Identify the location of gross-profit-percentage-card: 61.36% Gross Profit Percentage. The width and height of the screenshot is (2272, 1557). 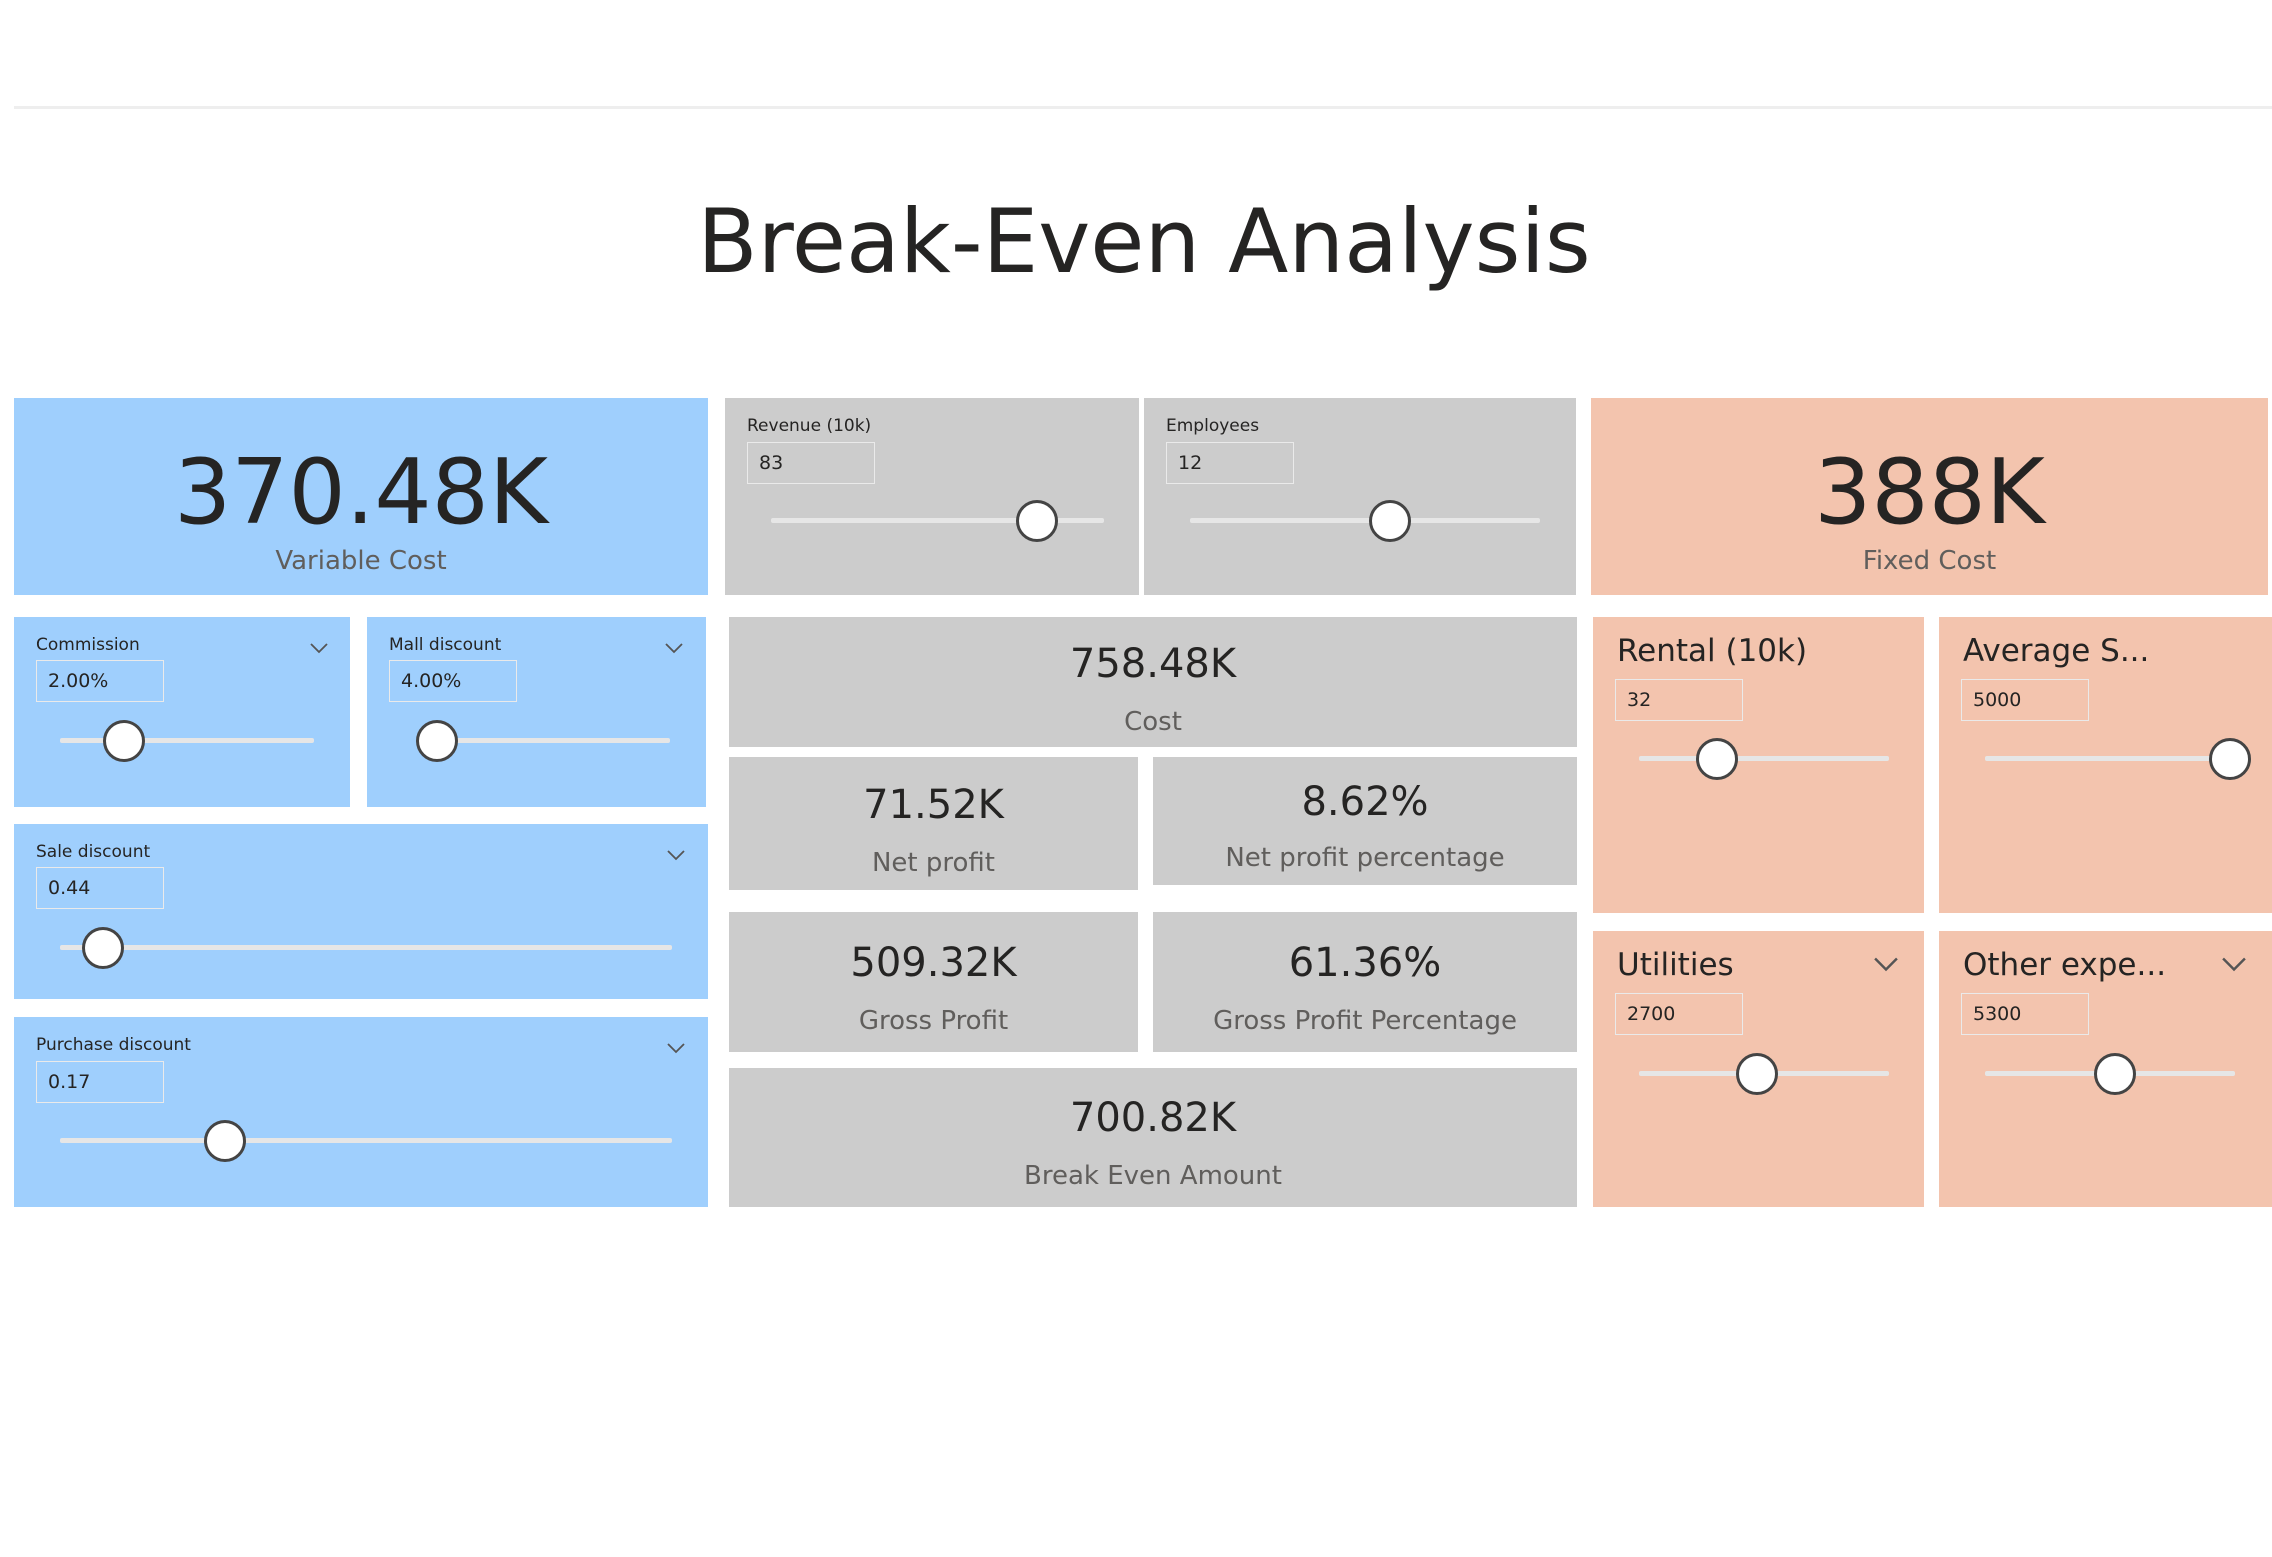
(1365, 982).